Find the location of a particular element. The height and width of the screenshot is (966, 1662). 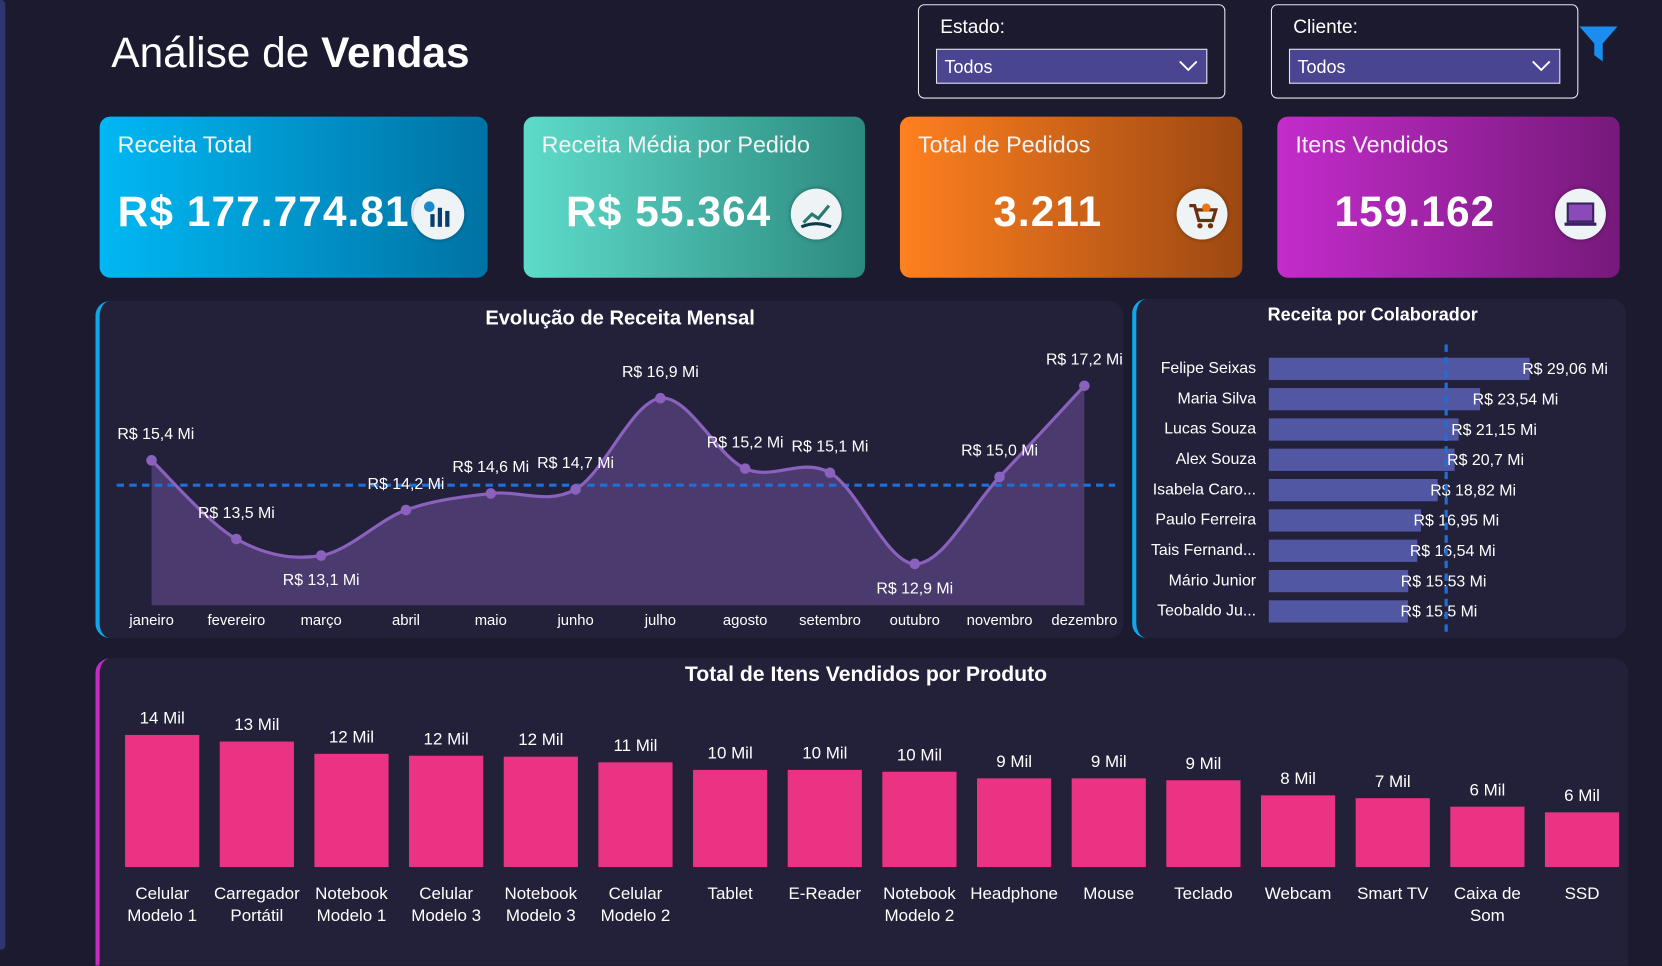

data-label: 8 Mil is located at coordinates (1298, 778).